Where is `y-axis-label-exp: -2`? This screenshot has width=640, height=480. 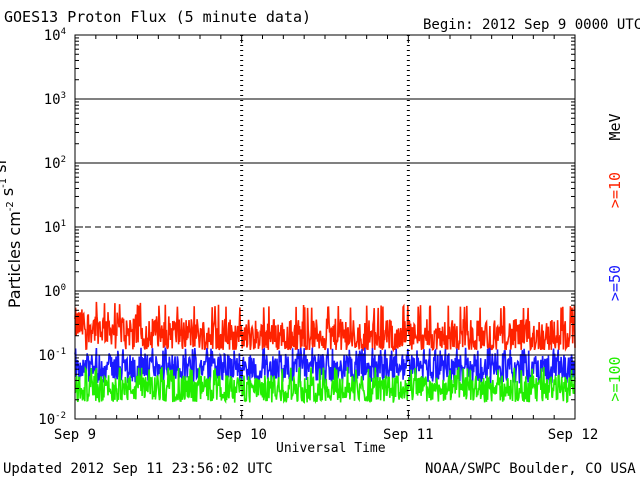
y-axis-label-exp: -2 is located at coordinates (10, 206).